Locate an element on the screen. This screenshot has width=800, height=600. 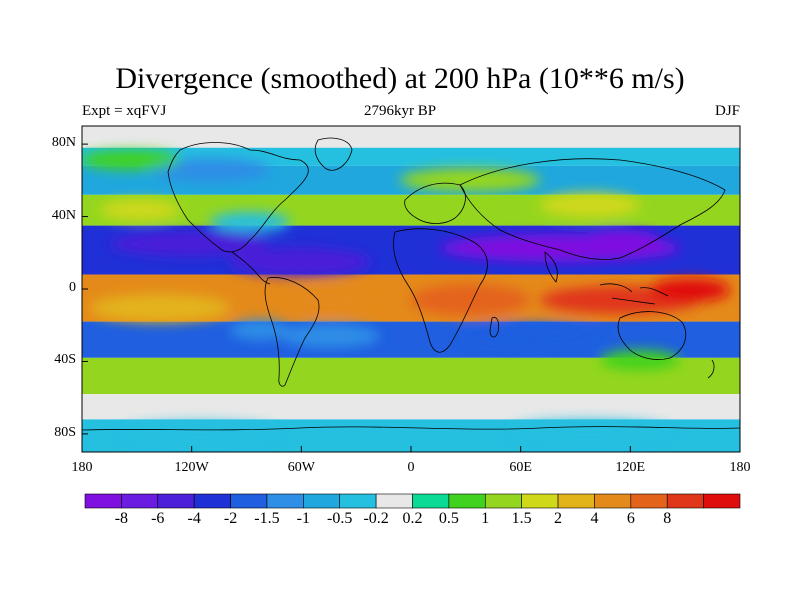
colorbar-label: 2 is located at coordinates (558, 518).